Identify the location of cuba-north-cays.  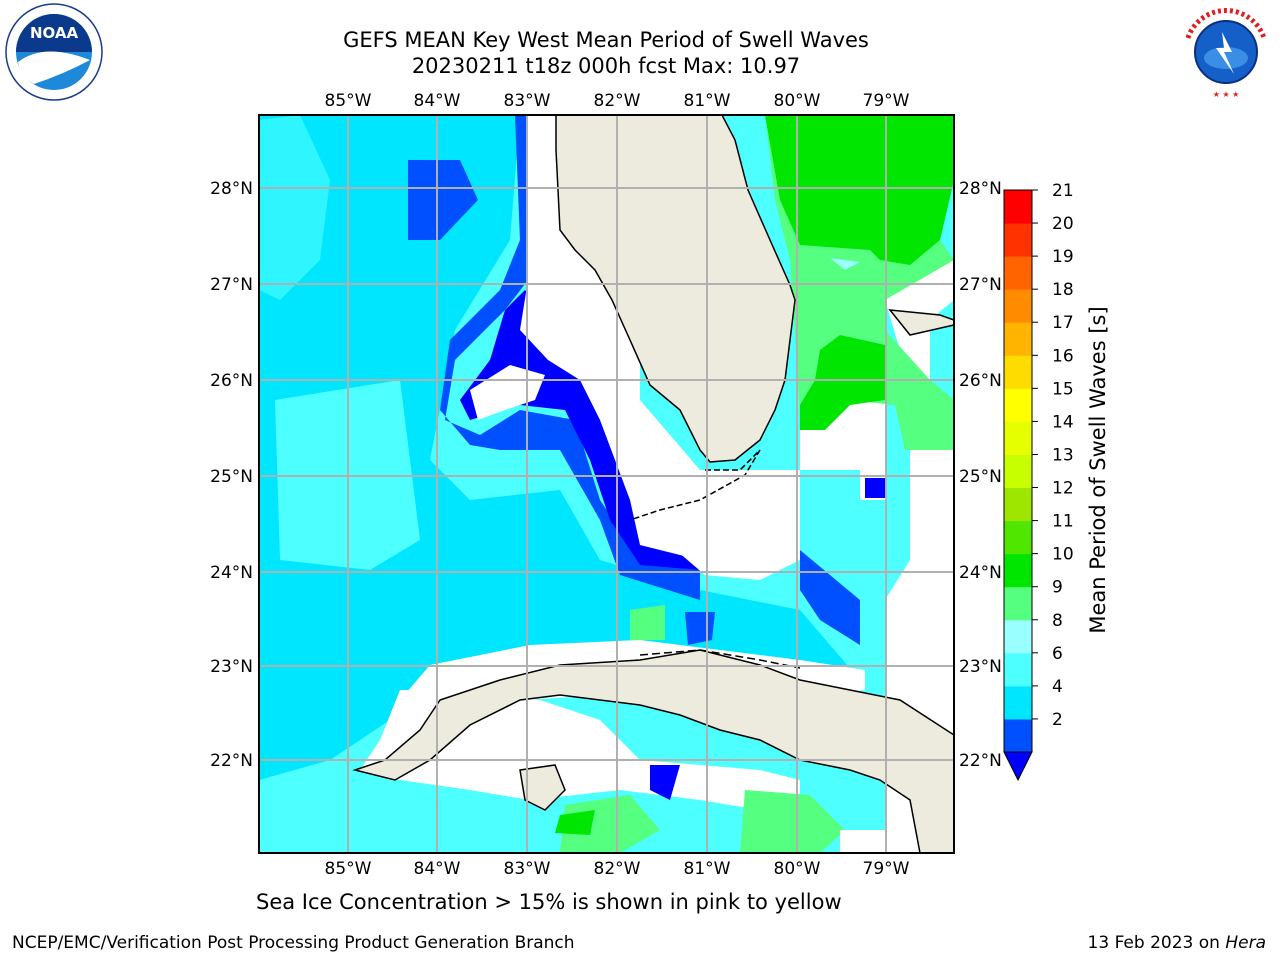
(720, 659).